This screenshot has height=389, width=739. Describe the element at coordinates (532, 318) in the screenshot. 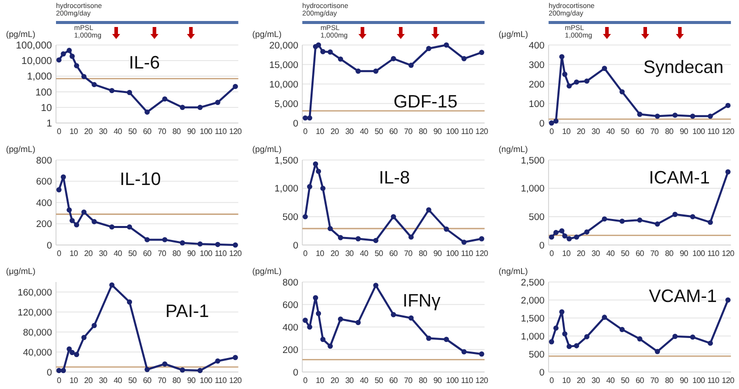

I see `y-tick-label: 1,500` at that location.